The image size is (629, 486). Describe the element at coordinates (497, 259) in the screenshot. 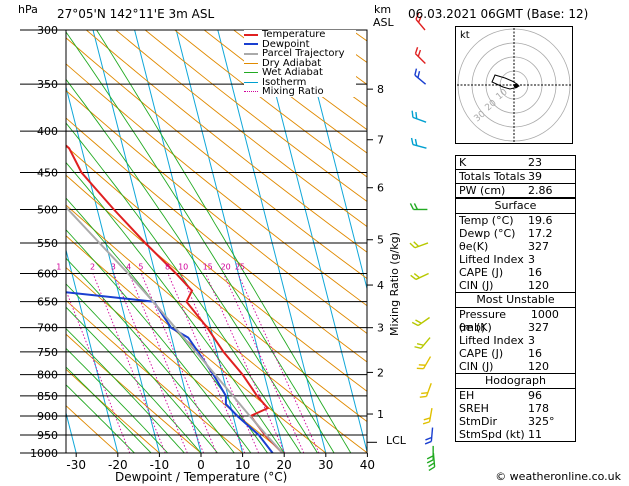

I see `surface-row: Lifted Index 3` at that location.